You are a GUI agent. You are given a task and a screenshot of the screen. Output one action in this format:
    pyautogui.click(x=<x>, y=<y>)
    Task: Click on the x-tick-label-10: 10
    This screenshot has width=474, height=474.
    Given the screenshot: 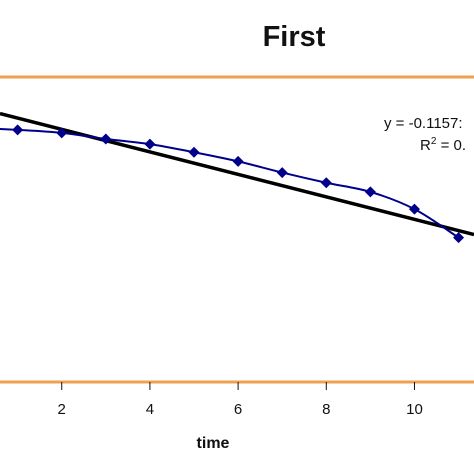 What is the action you would take?
    pyautogui.click(x=414, y=409)
    